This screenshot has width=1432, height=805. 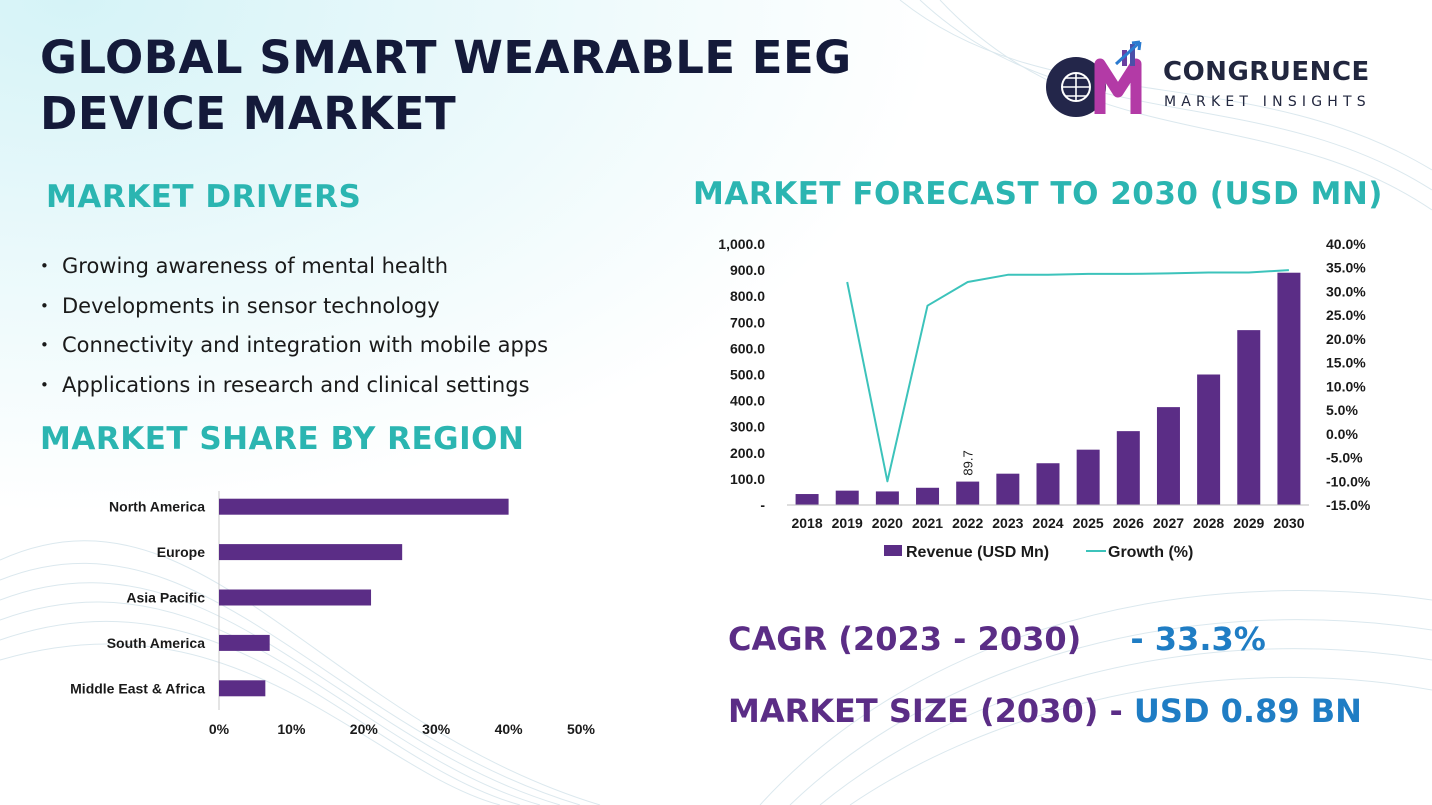 I want to click on right-y-tick-label: 40.0%, so click(x=1346, y=244).